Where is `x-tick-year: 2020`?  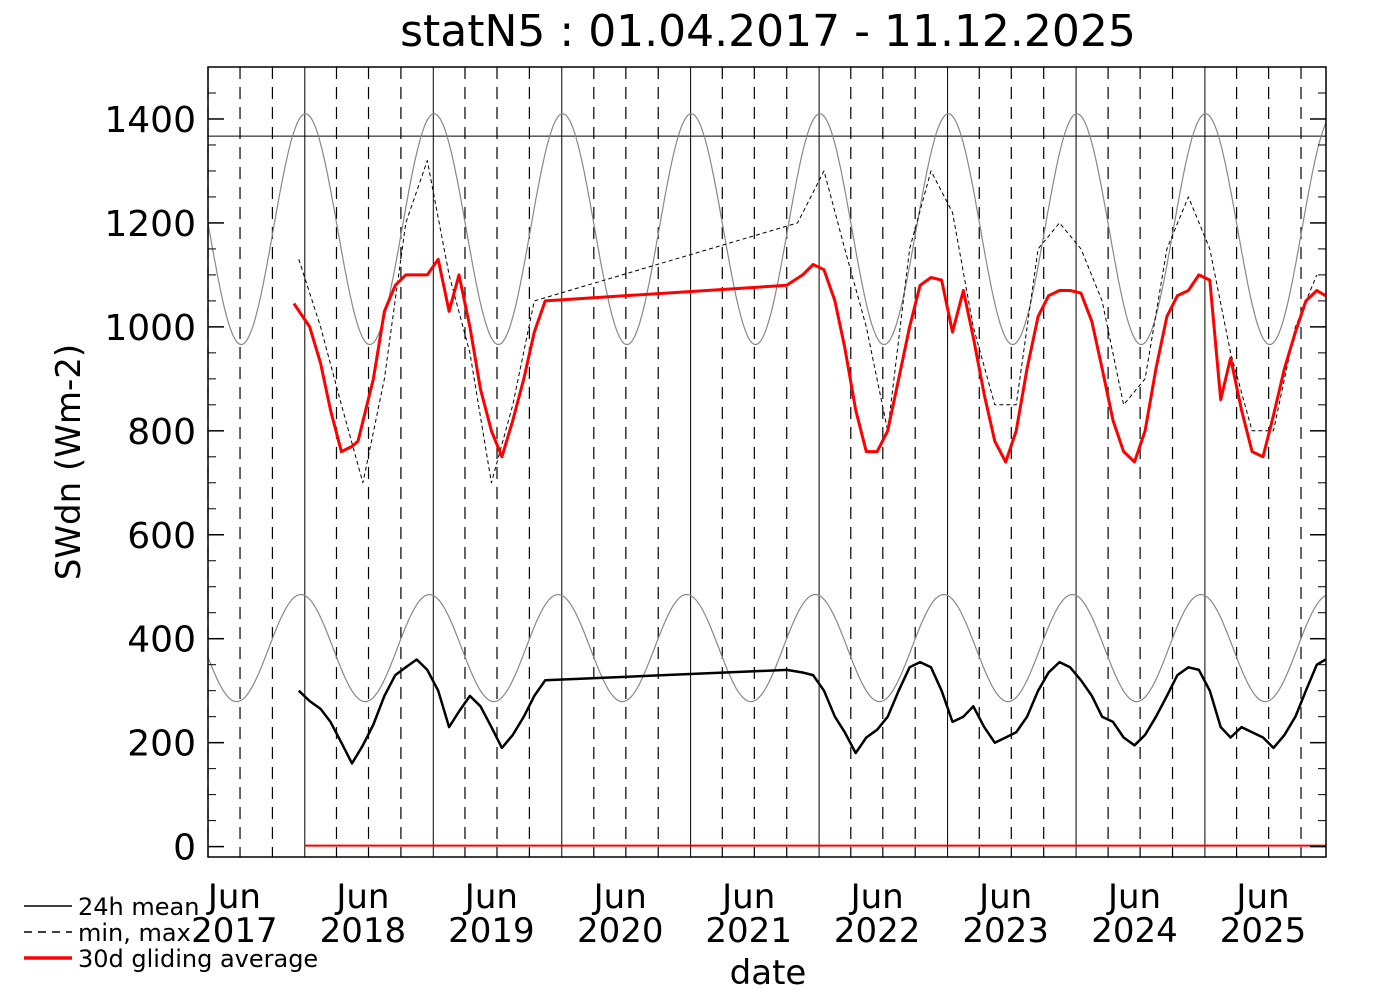 x-tick-year: 2020 is located at coordinates (620, 931).